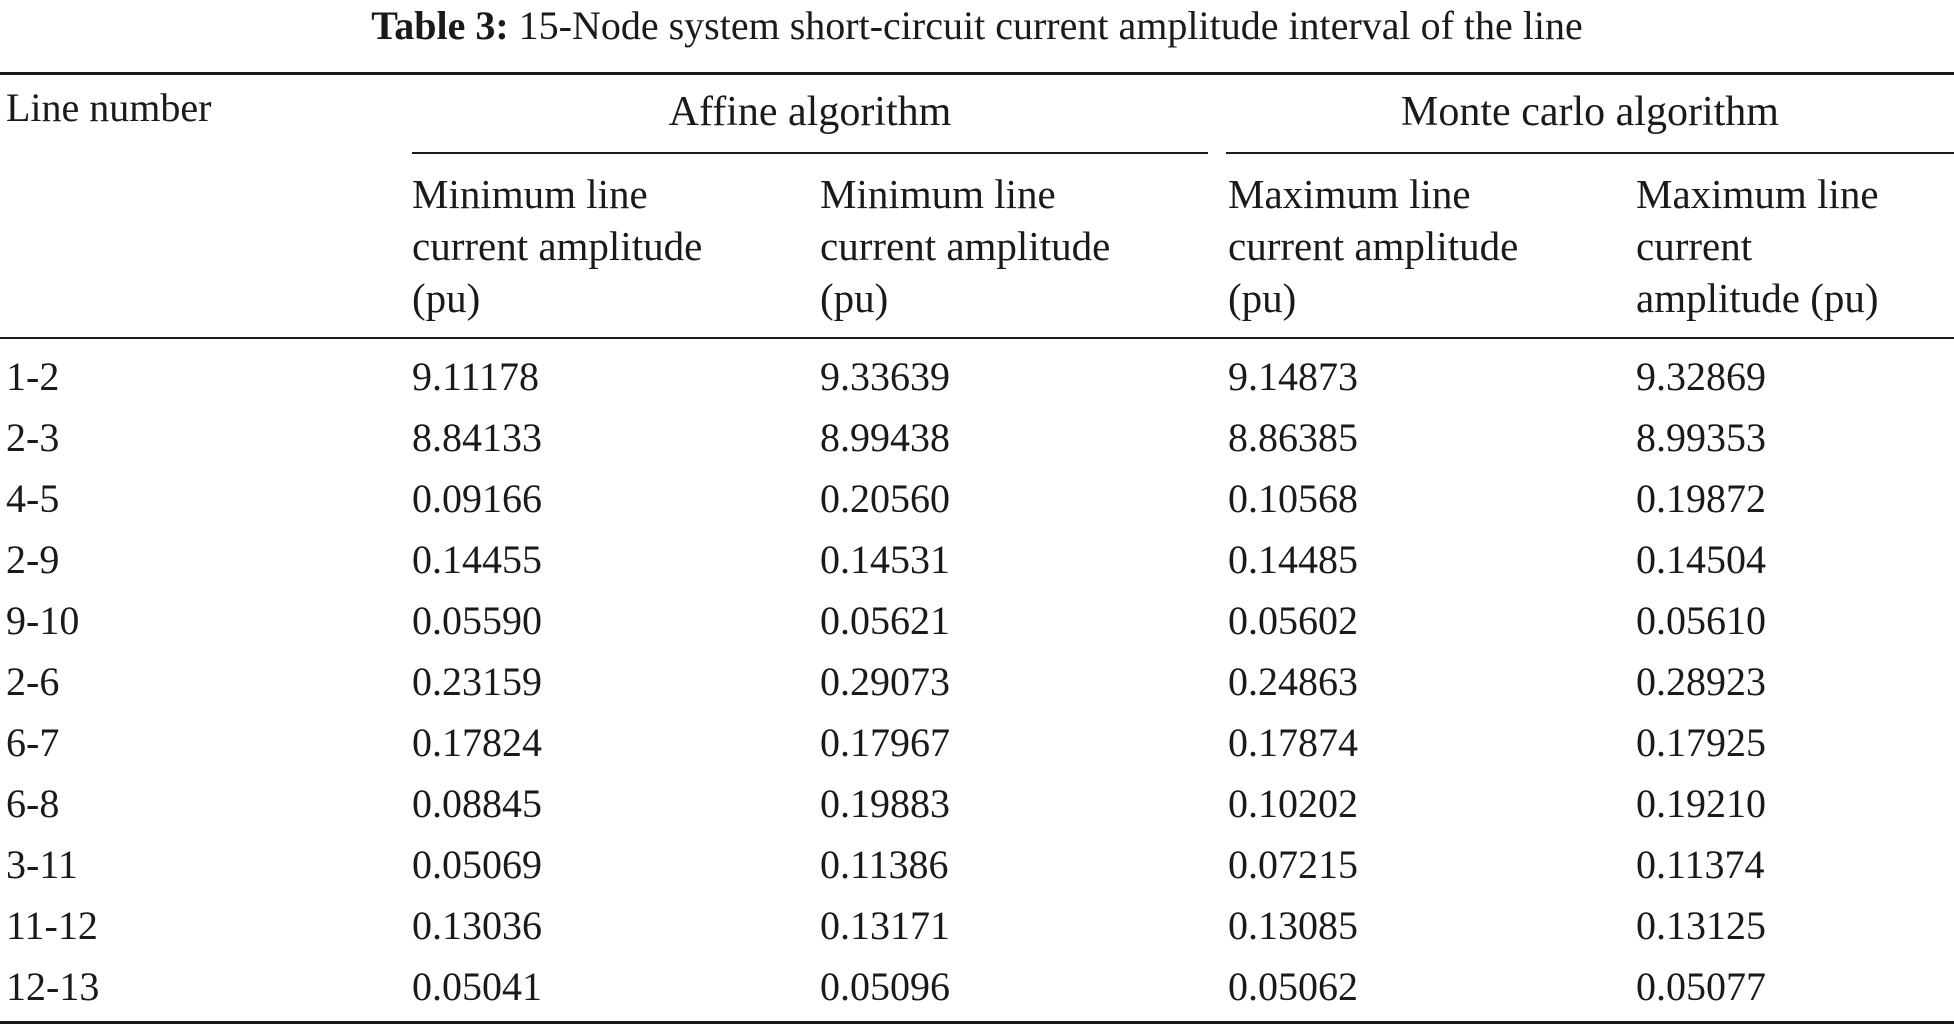 This screenshot has height=1029, width=1954. Describe the element at coordinates (1701, 376) in the screenshot. I see `value-cell: 9.32869` at that location.